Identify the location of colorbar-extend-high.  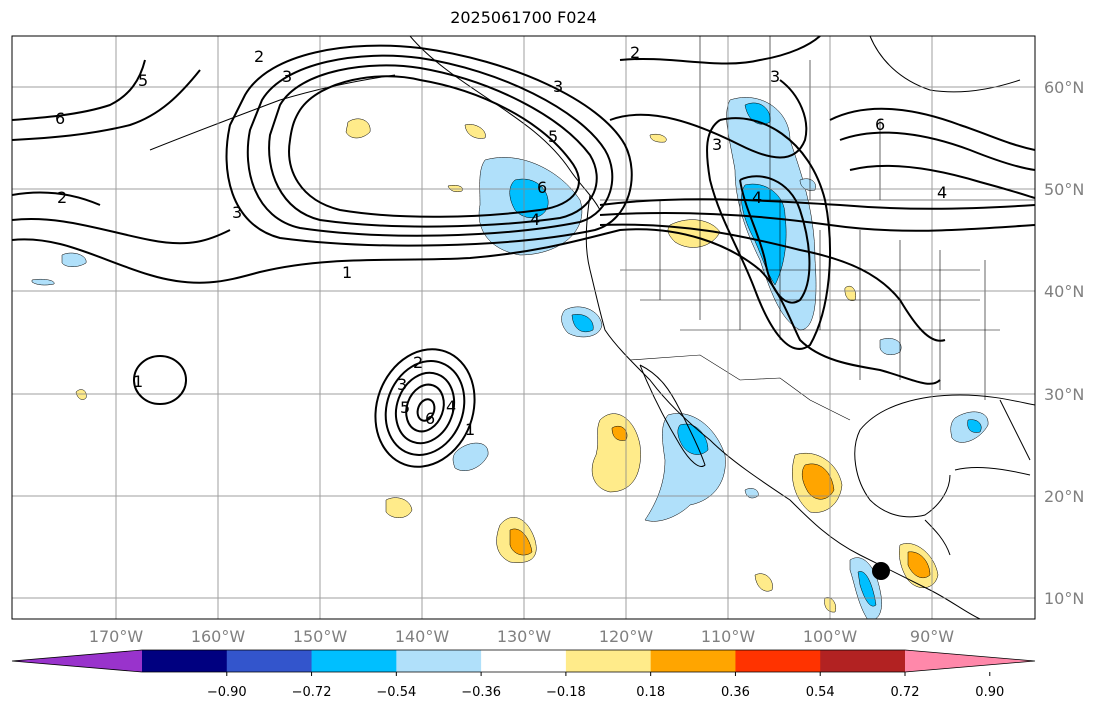
(970, 661).